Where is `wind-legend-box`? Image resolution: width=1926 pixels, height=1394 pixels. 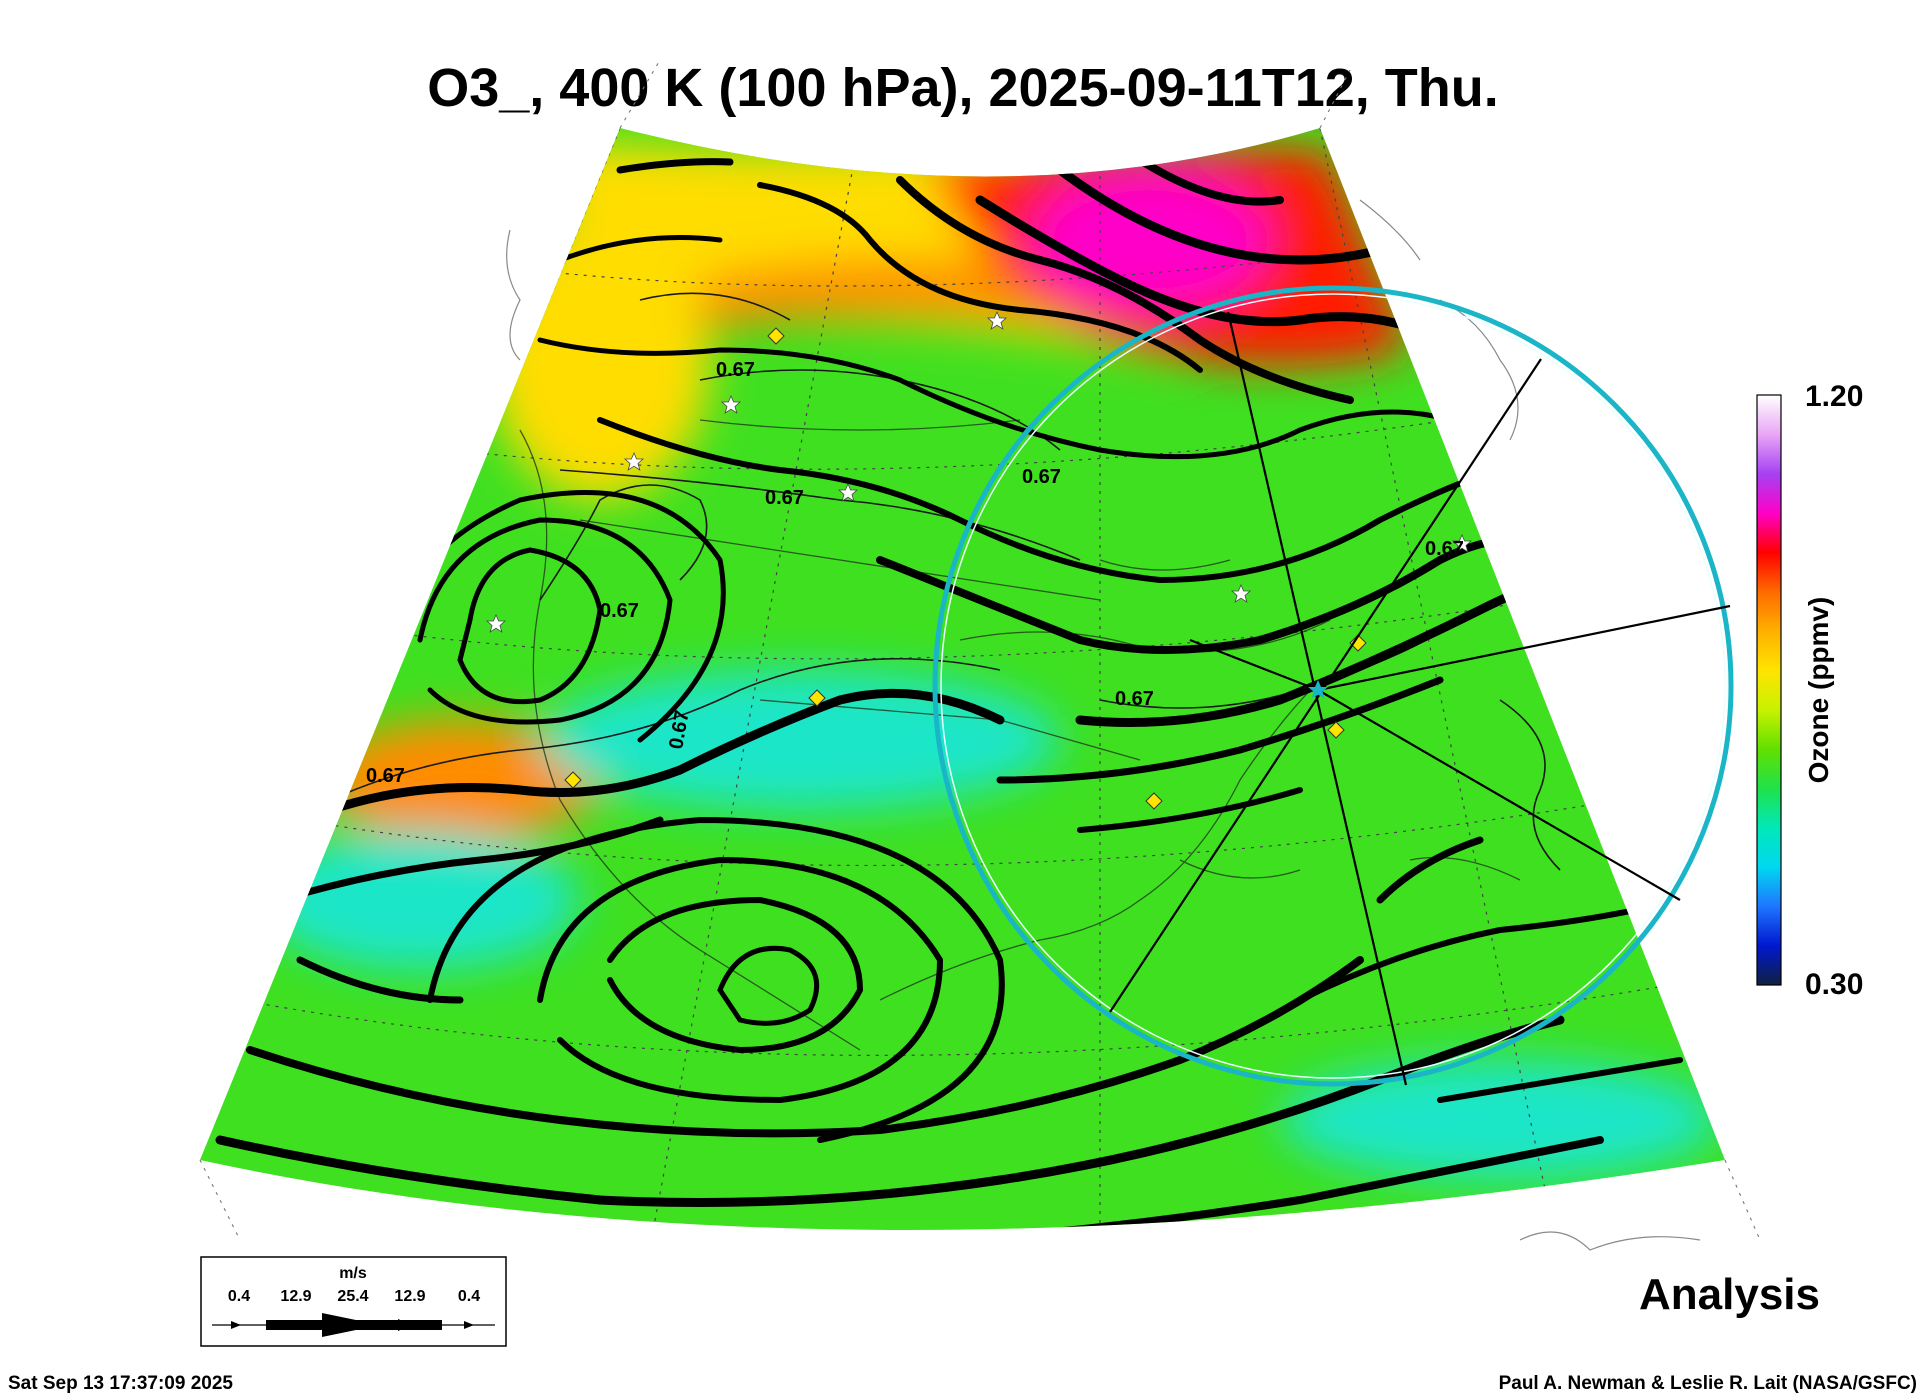
wind-legend-box is located at coordinates (353, 1301).